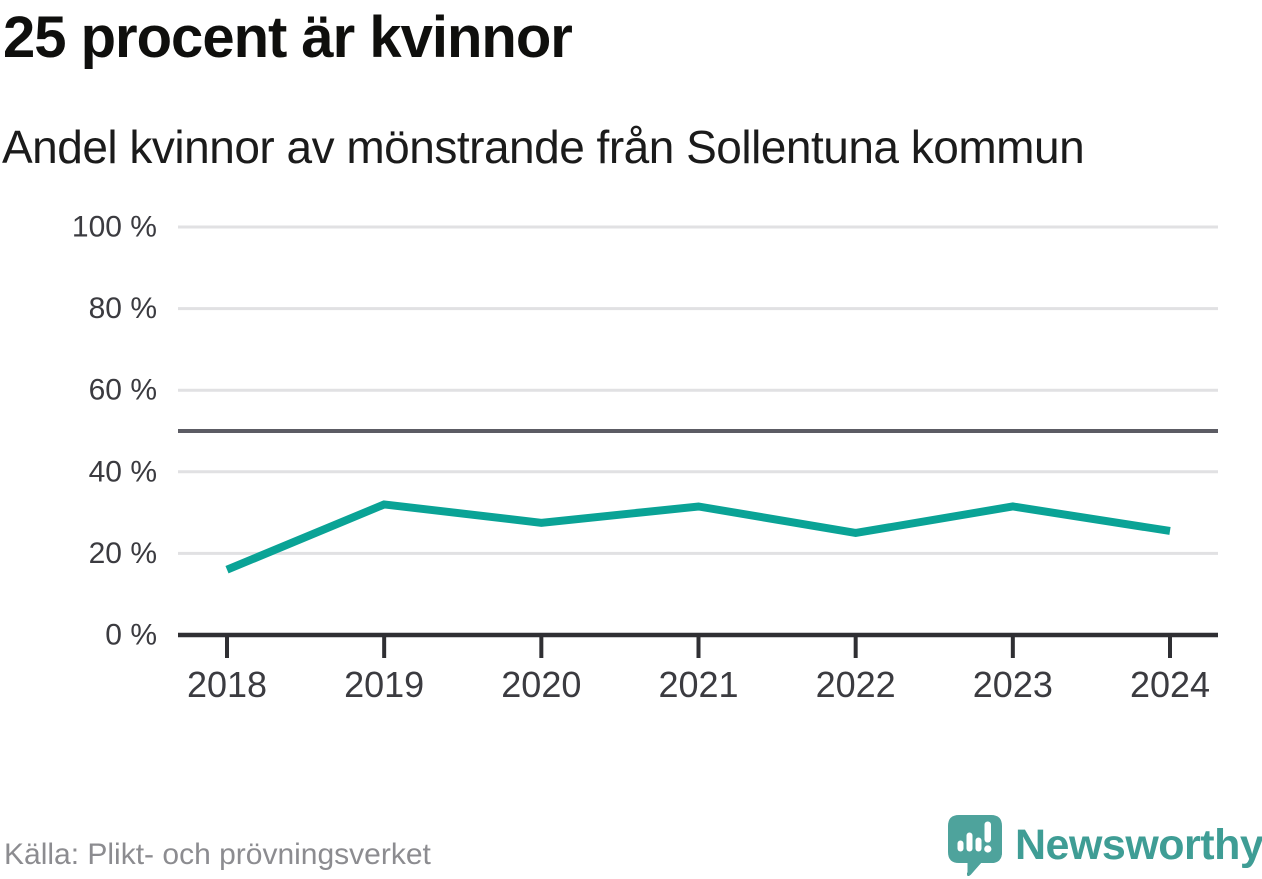 The width and height of the screenshot is (1262, 879). What do you see at coordinates (1013, 684) in the screenshot?
I see `x-tick-label: 2023` at bounding box center [1013, 684].